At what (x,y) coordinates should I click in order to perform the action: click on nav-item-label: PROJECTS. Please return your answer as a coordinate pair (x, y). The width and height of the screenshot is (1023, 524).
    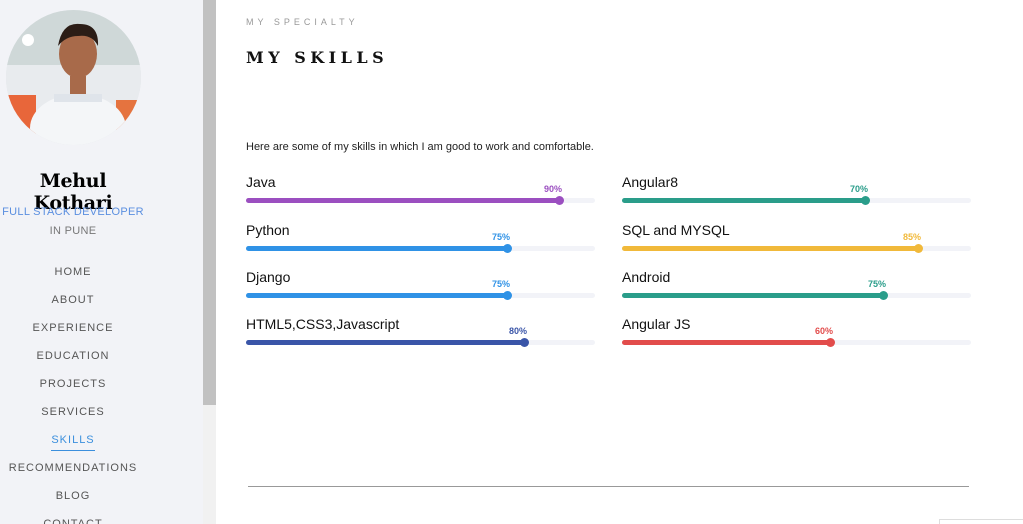
    Looking at the image, I should click on (73, 384).